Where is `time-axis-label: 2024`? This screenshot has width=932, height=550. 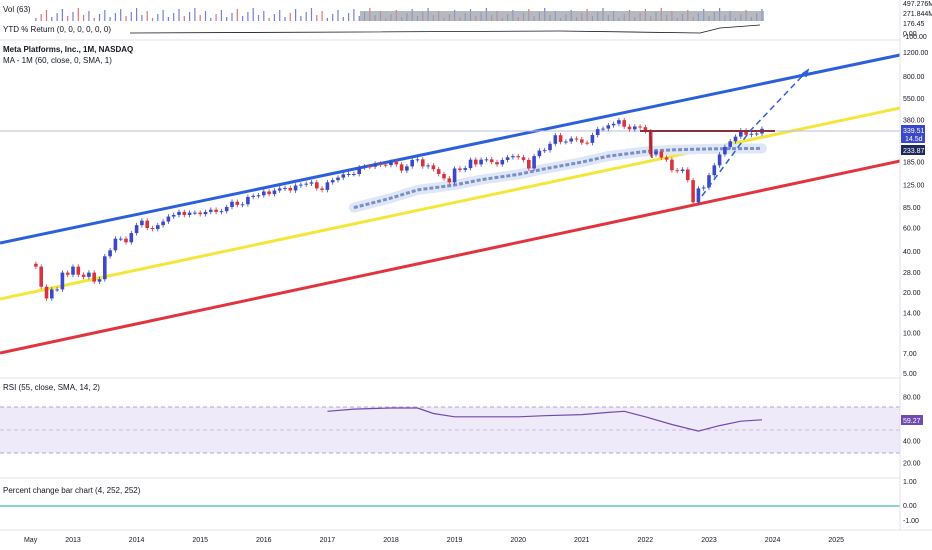 time-axis-label: 2024 is located at coordinates (773, 540).